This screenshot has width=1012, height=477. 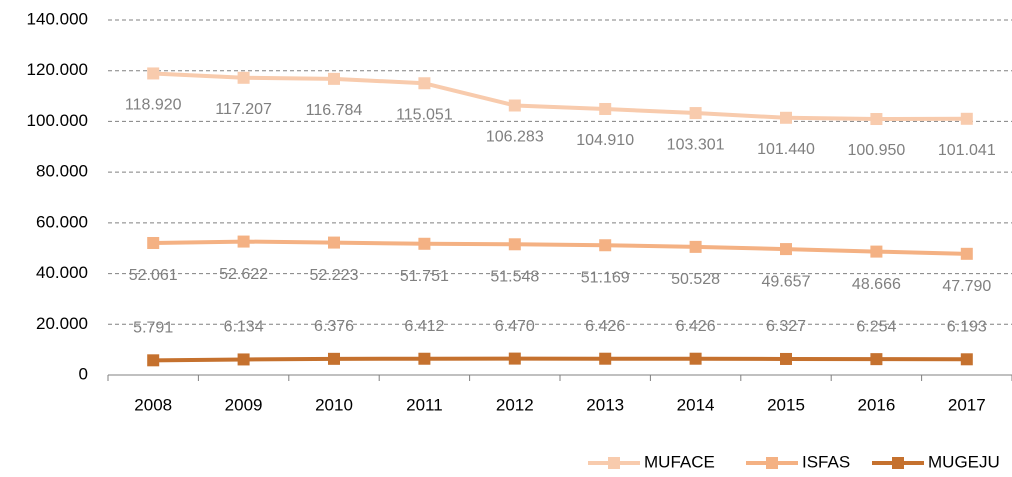 What do you see at coordinates (876, 326) in the screenshot?
I see `data-label: 6.254` at bounding box center [876, 326].